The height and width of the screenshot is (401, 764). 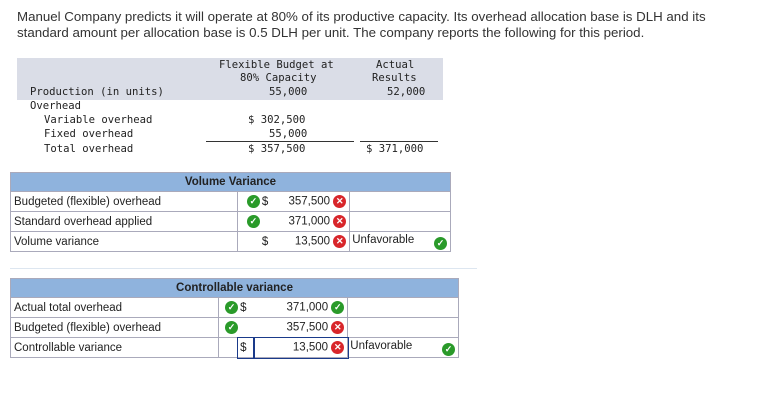 What do you see at coordinates (114, 347) in the screenshot?
I see `row-label: Controllable variance` at bounding box center [114, 347].